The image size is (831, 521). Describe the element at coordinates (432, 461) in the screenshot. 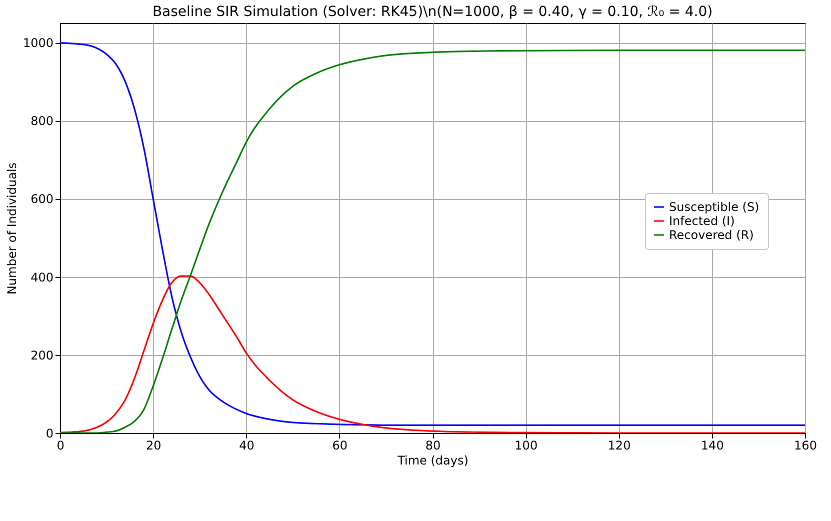

I see `x-axis-title: Time (days)` at that location.